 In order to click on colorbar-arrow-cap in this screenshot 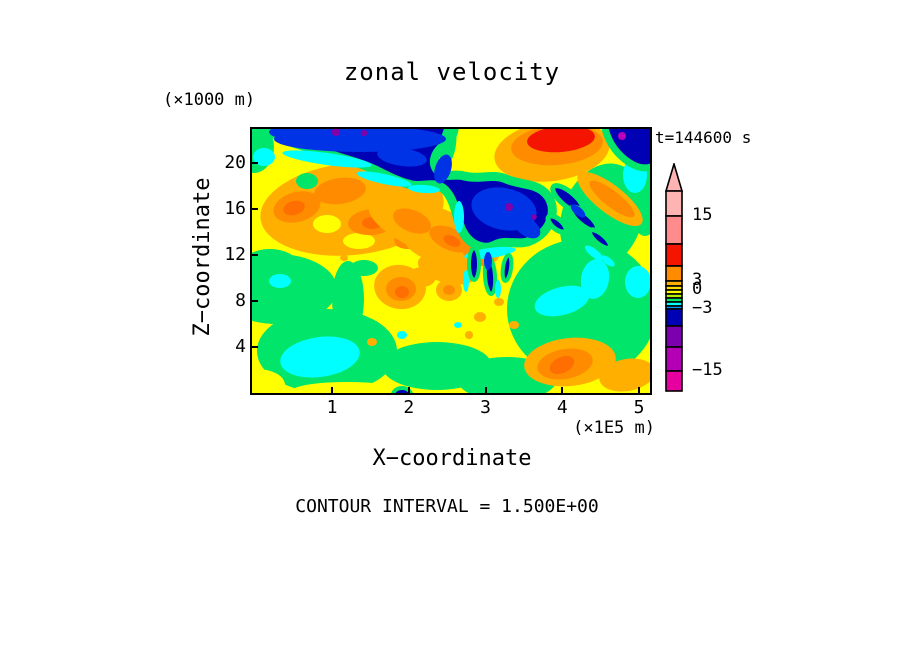, I will do `click(674, 177)`.